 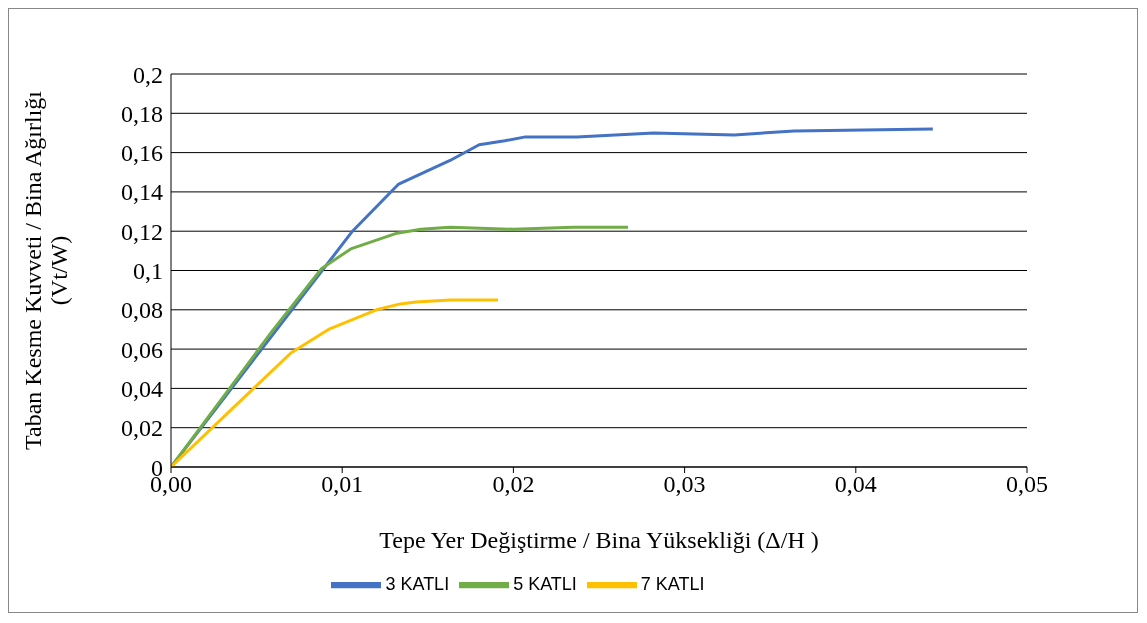 What do you see at coordinates (142, 231) in the screenshot?
I see `y-tick-label: 0,12` at bounding box center [142, 231].